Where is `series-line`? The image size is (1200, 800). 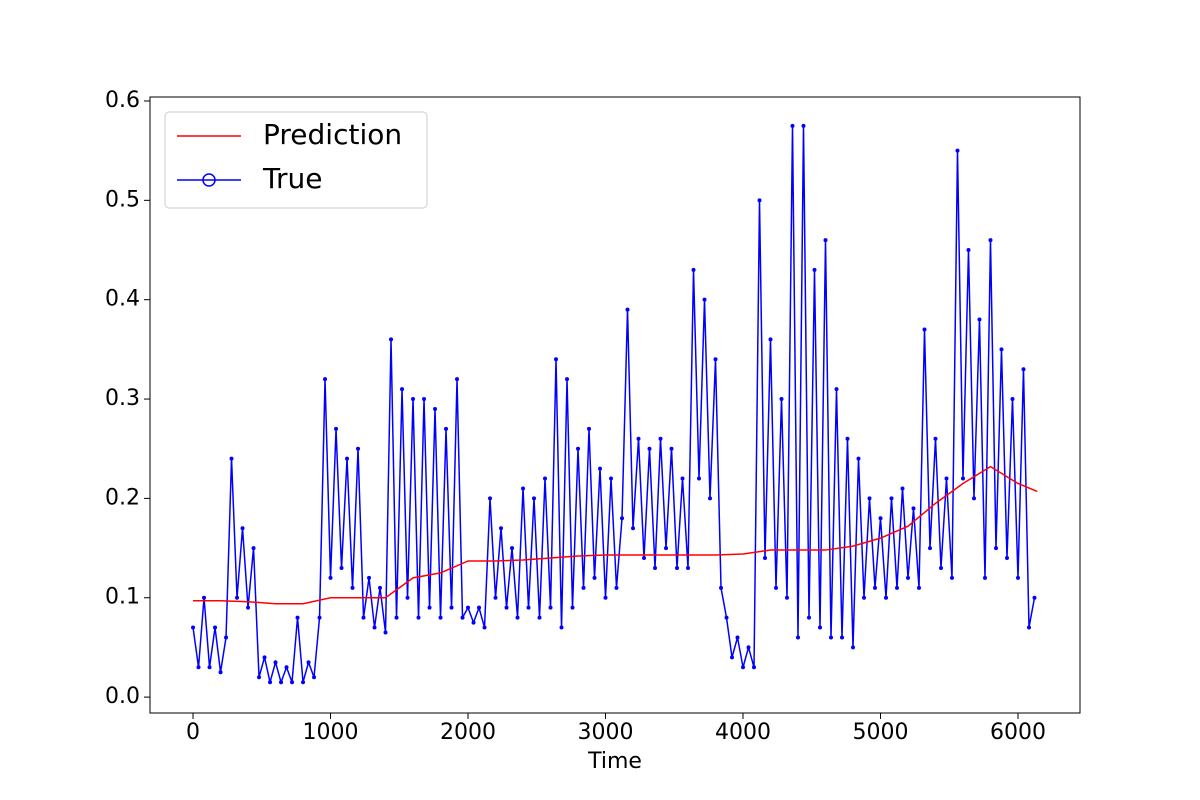 series-line is located at coordinates (615, 535).